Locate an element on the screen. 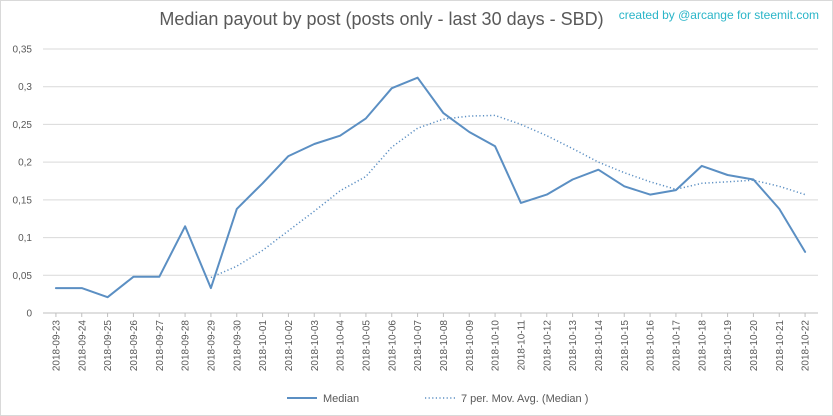  y-tick-label: 0 is located at coordinates (29, 314).